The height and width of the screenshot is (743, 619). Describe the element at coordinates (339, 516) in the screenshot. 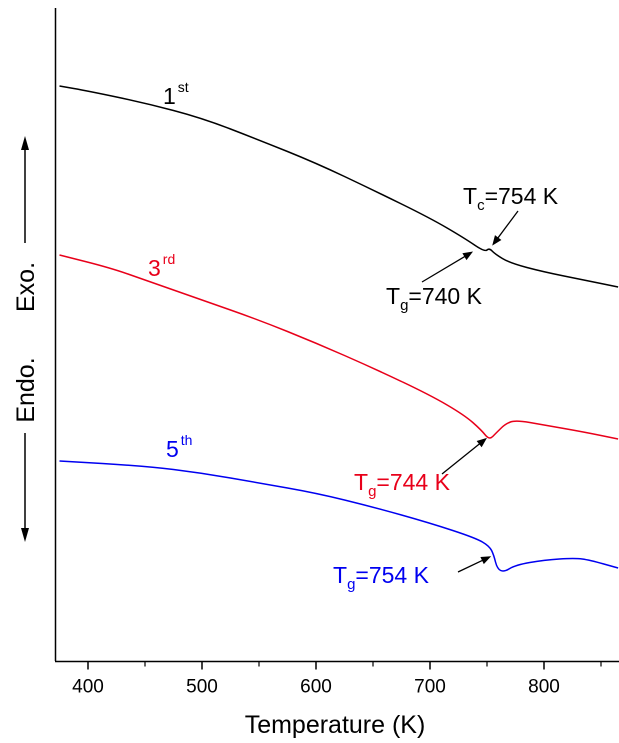

I see `series-line-5th` at that location.